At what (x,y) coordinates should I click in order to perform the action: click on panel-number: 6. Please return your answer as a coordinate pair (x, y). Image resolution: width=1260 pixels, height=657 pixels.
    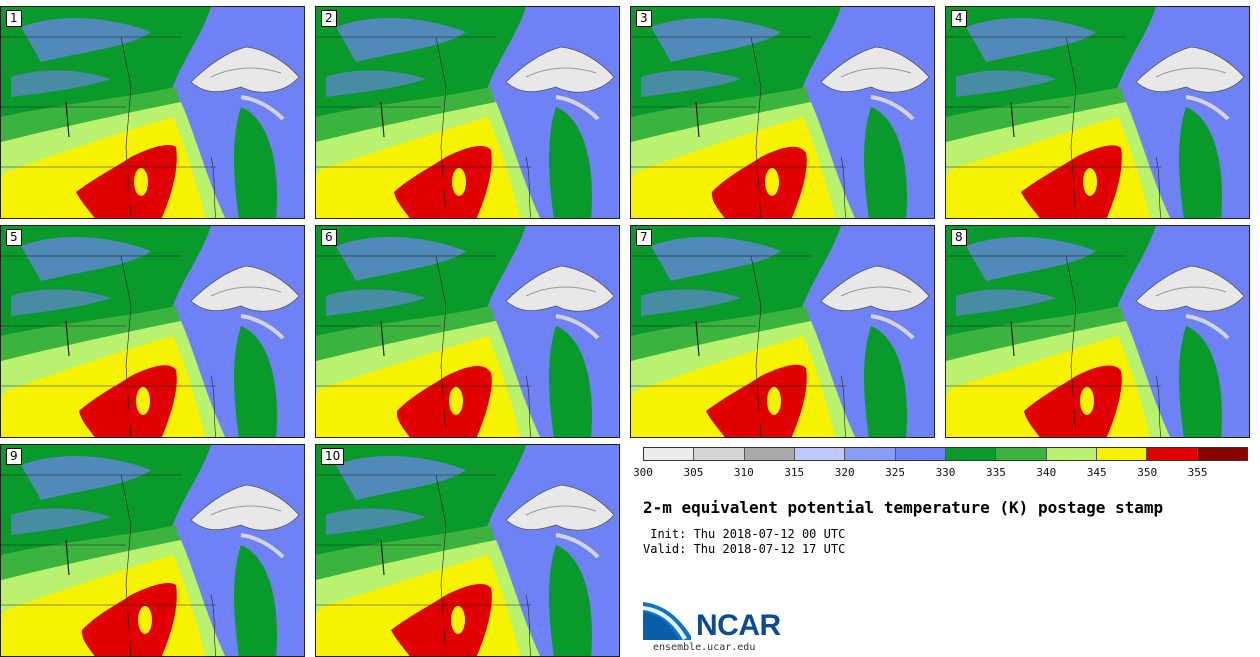
    Looking at the image, I should click on (329, 237).